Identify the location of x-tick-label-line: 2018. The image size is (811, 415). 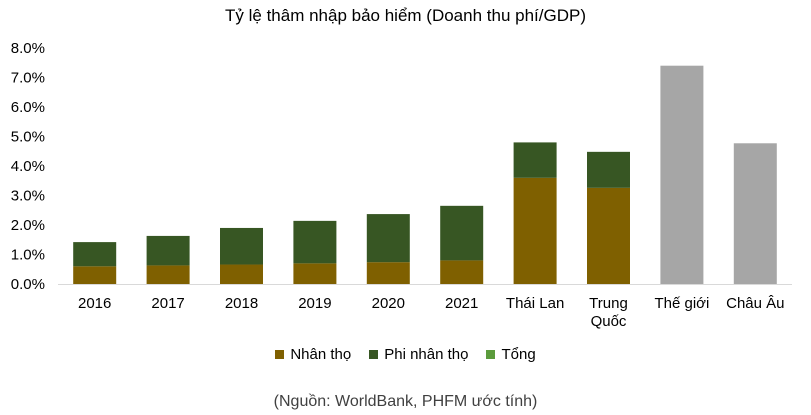
(241, 303).